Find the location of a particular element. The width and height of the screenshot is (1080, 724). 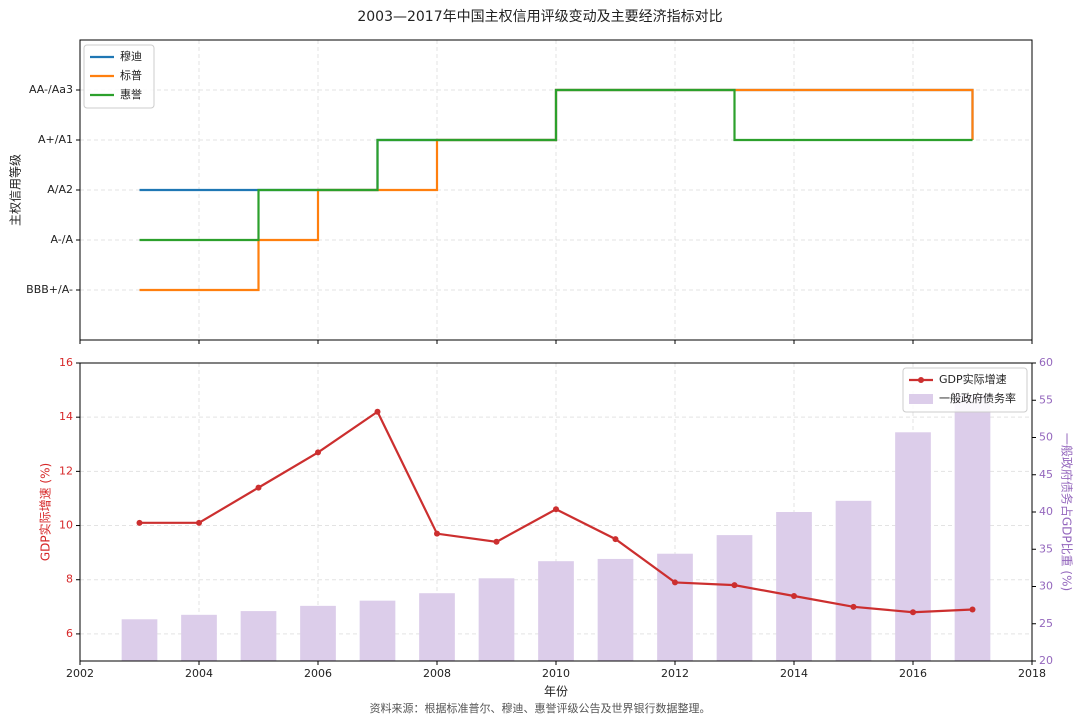

y-axis-label: GDP实际增速 (%) is located at coordinates (45, 512).